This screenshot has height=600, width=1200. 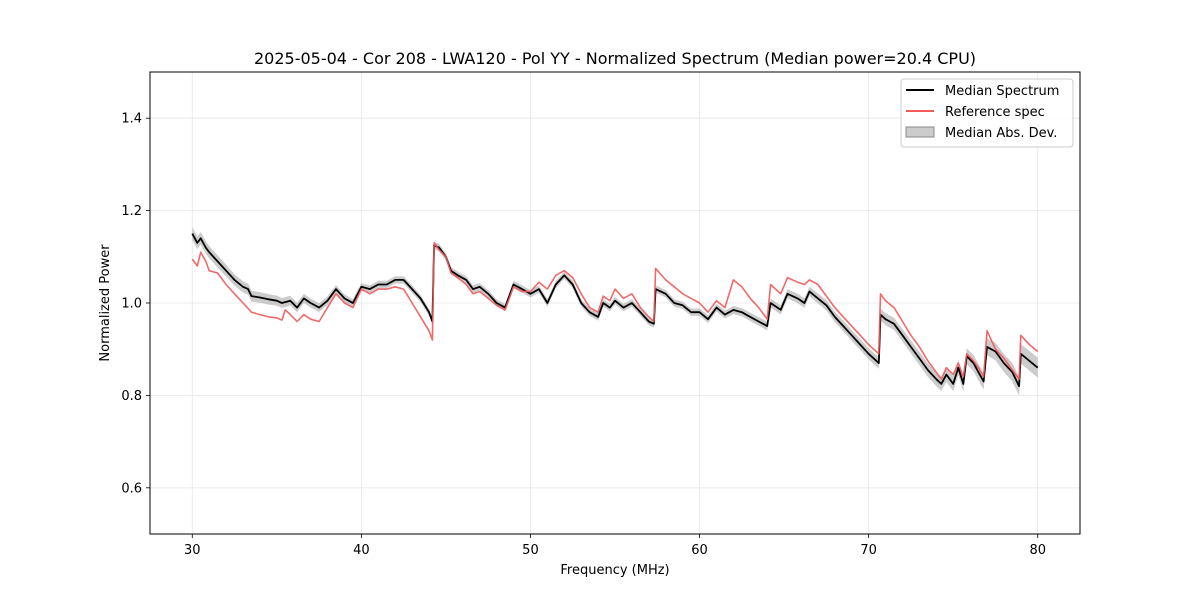 I want to click on y-tick-label: 1.2, so click(x=131, y=211).